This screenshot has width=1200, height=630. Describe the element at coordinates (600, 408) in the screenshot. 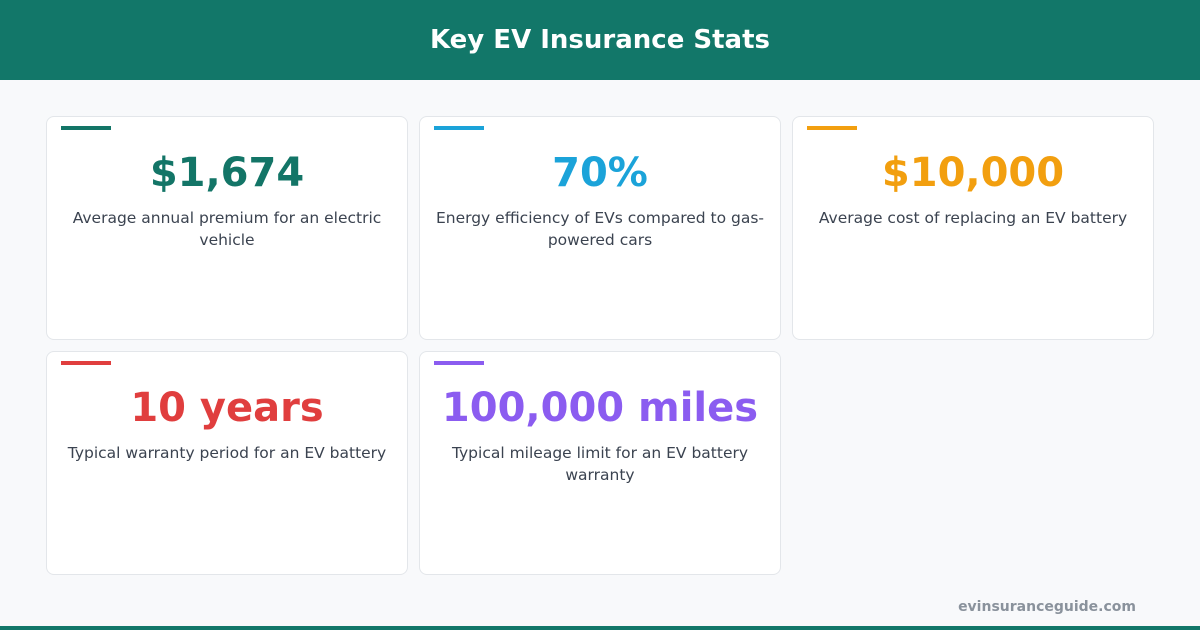

I see `stat-value: 100,000 miles` at that location.